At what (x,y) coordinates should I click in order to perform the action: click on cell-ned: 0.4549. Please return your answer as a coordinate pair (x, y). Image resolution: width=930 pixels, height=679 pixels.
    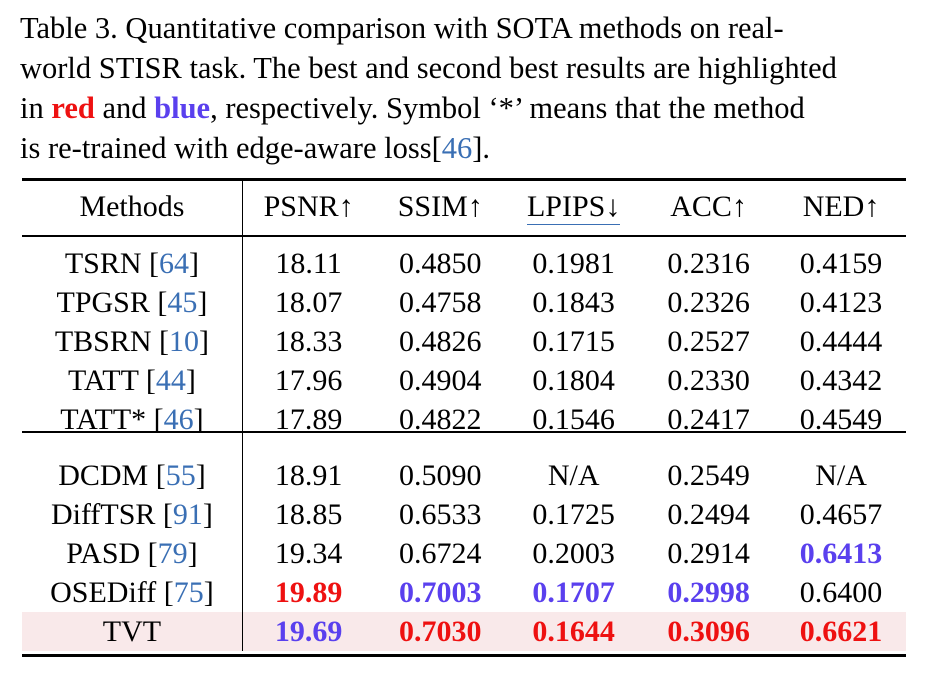
    Looking at the image, I should click on (841, 419).